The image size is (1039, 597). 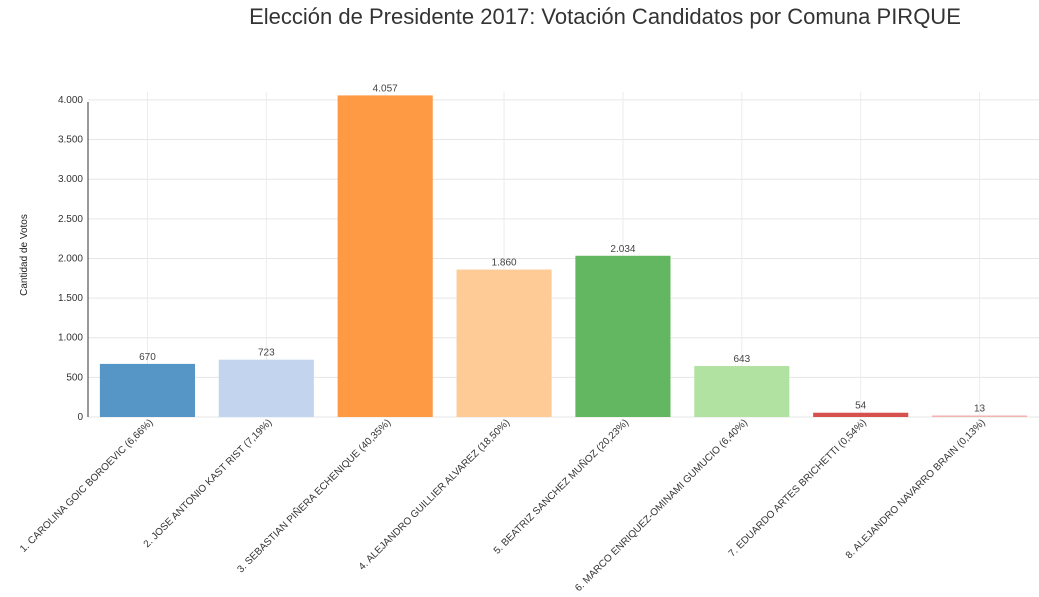 I want to click on y-tick-label: 2.000, so click(x=70, y=258).